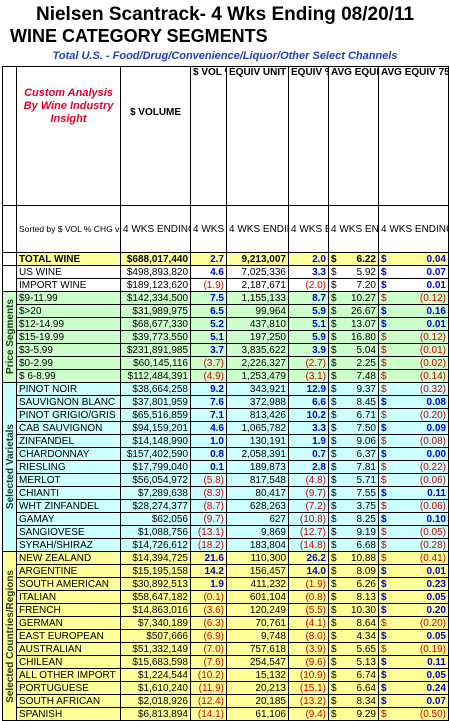 The height and width of the screenshot is (721, 450). What do you see at coordinates (353, 415) in the screenshot?
I see `price-cell: $6.71` at bounding box center [353, 415].